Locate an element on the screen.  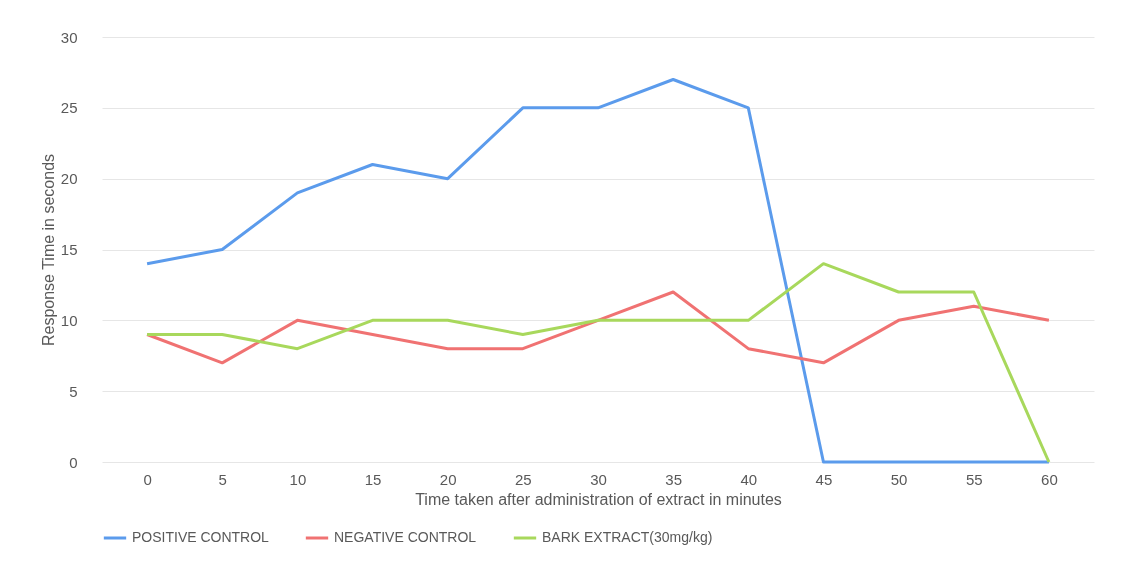
x-tick-label: 40 is located at coordinates (749, 479).